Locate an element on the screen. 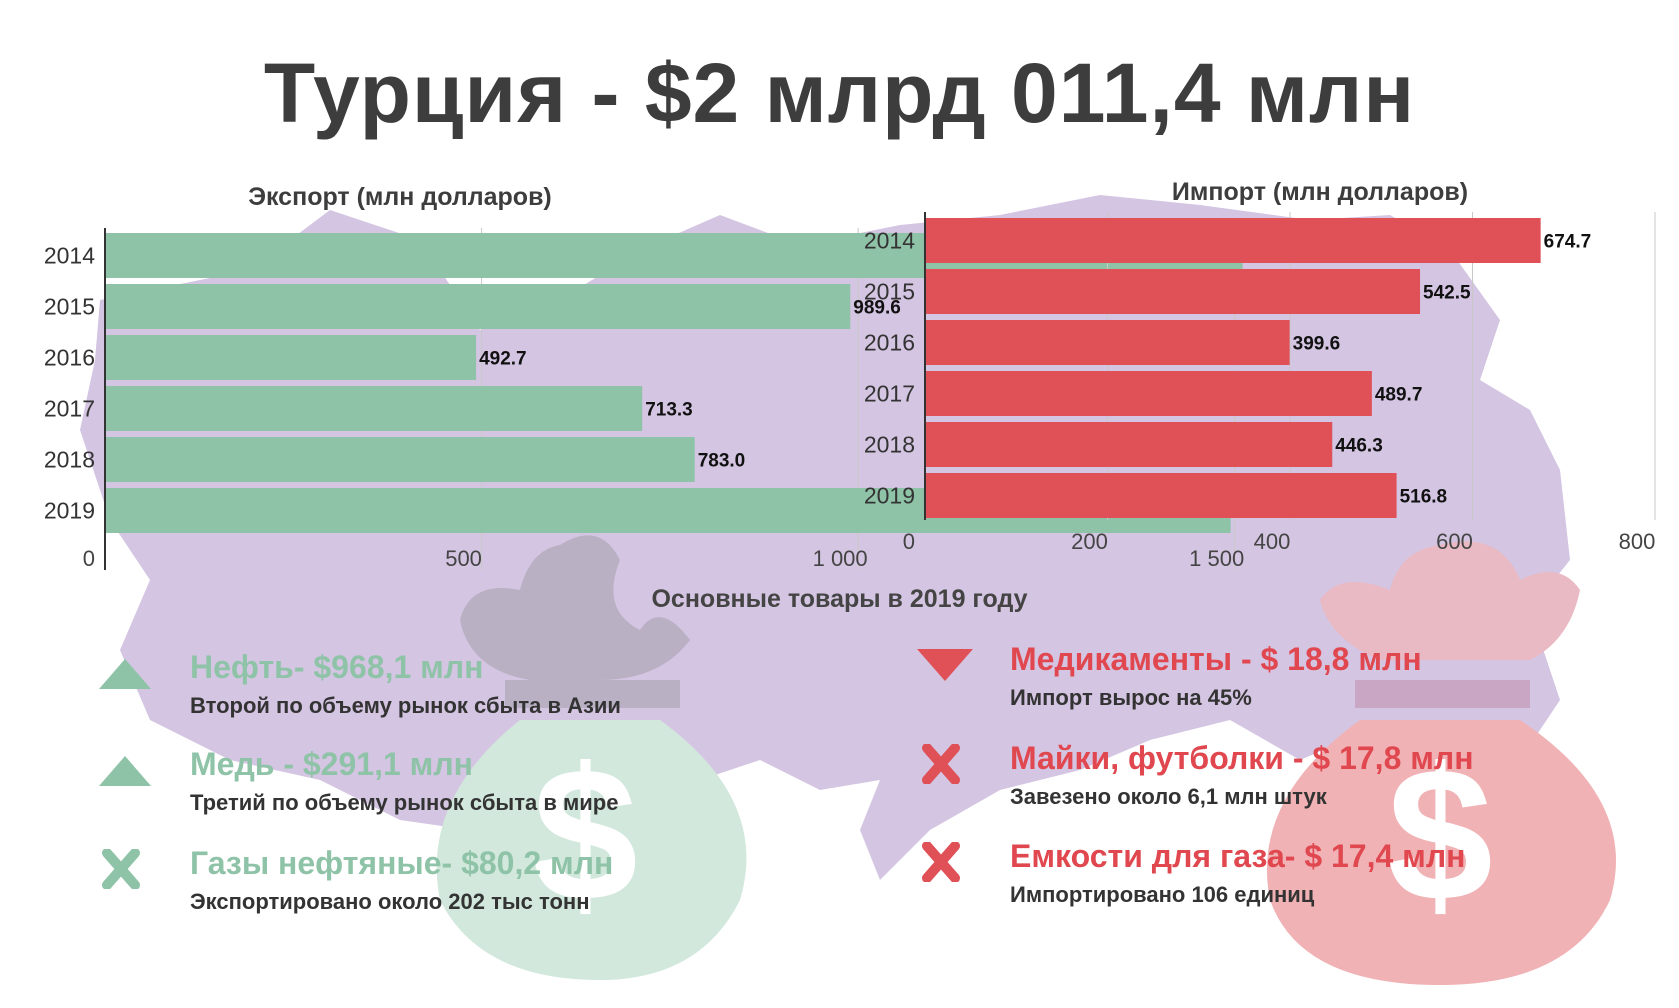 This screenshot has height=1008, width=1679. import-chart-title: Импорт (млн долларов) is located at coordinates (1320, 192).